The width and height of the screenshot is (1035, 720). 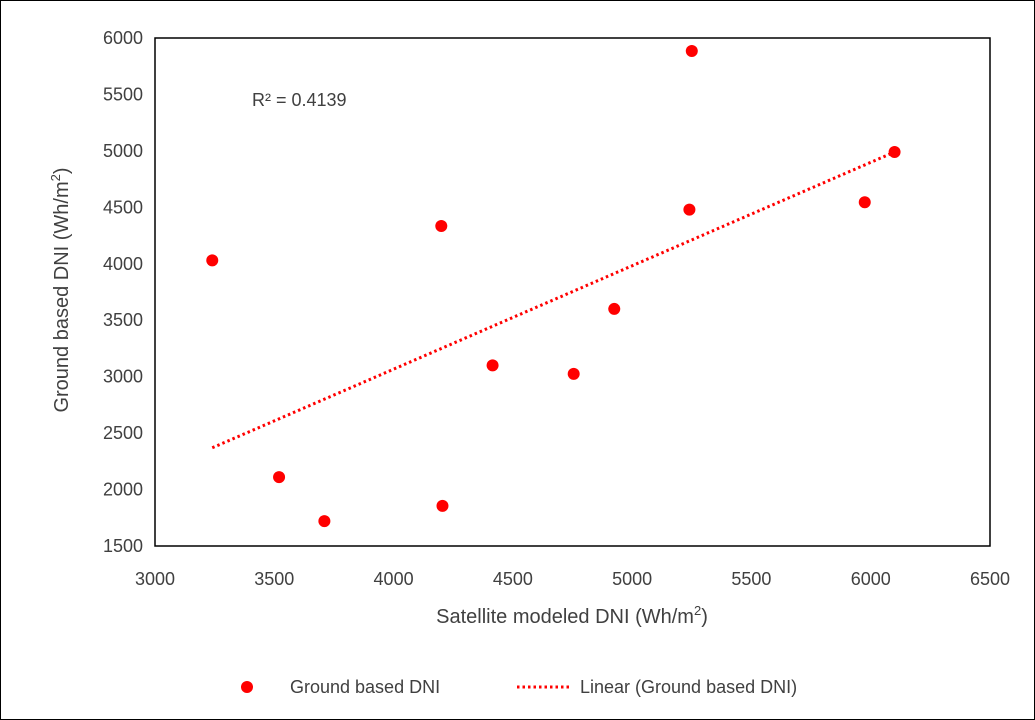 What do you see at coordinates (123, 320) in the screenshot?
I see `y-tick-label: 3500` at bounding box center [123, 320].